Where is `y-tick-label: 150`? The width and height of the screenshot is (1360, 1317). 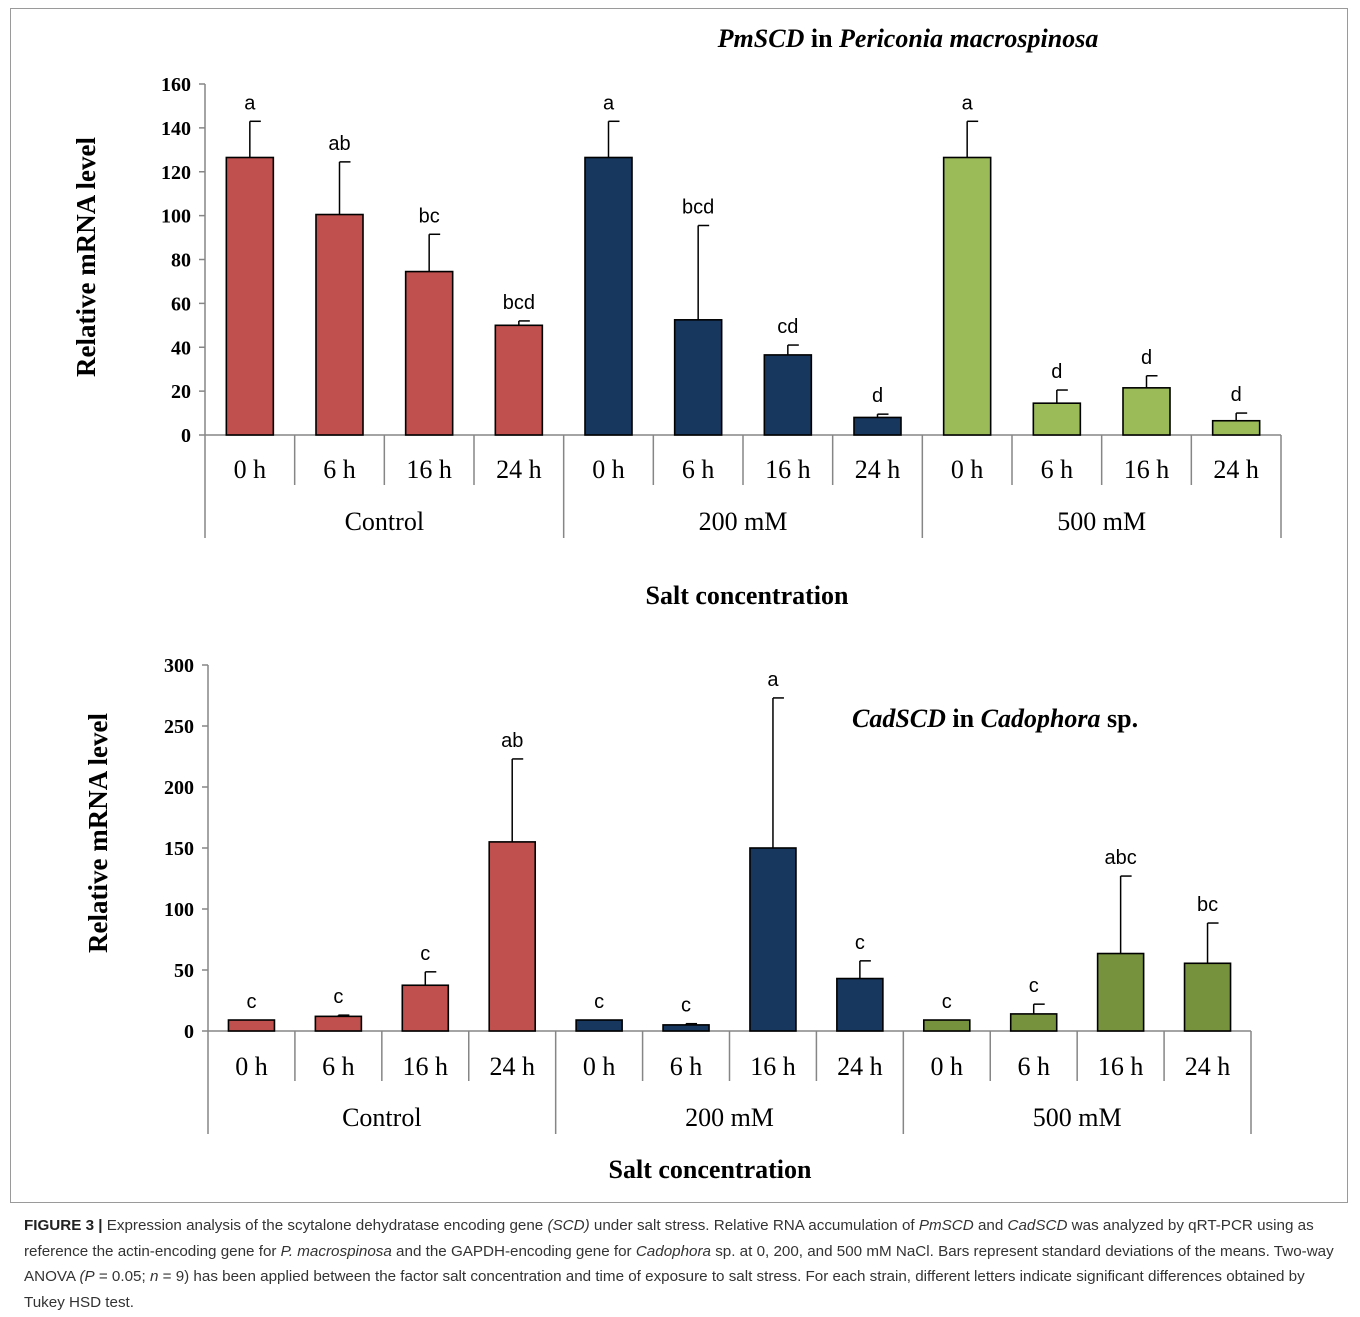 y-tick-label: 150 is located at coordinates (179, 849).